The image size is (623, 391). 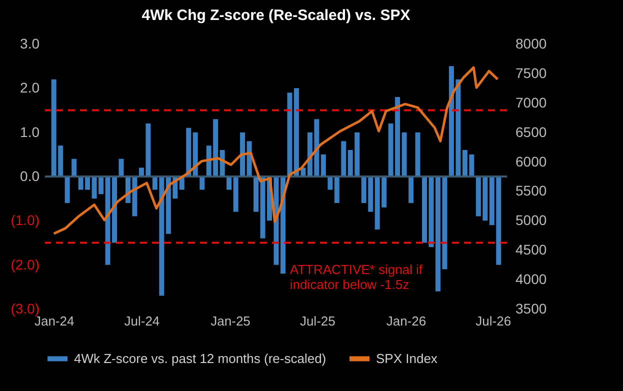 What do you see at coordinates (407, 358) in the screenshot?
I see `legend-label: SPX Index` at bounding box center [407, 358].